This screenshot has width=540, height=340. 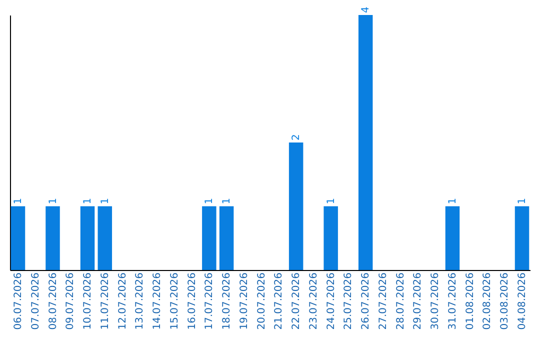 What do you see at coordinates (296, 137) in the screenshot?
I see `data-label: 2` at bounding box center [296, 137].